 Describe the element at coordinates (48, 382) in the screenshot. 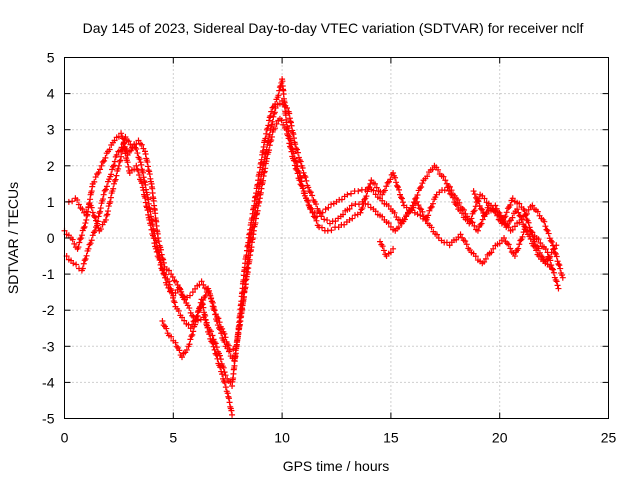

I see `y-tick-label: -4` at that location.